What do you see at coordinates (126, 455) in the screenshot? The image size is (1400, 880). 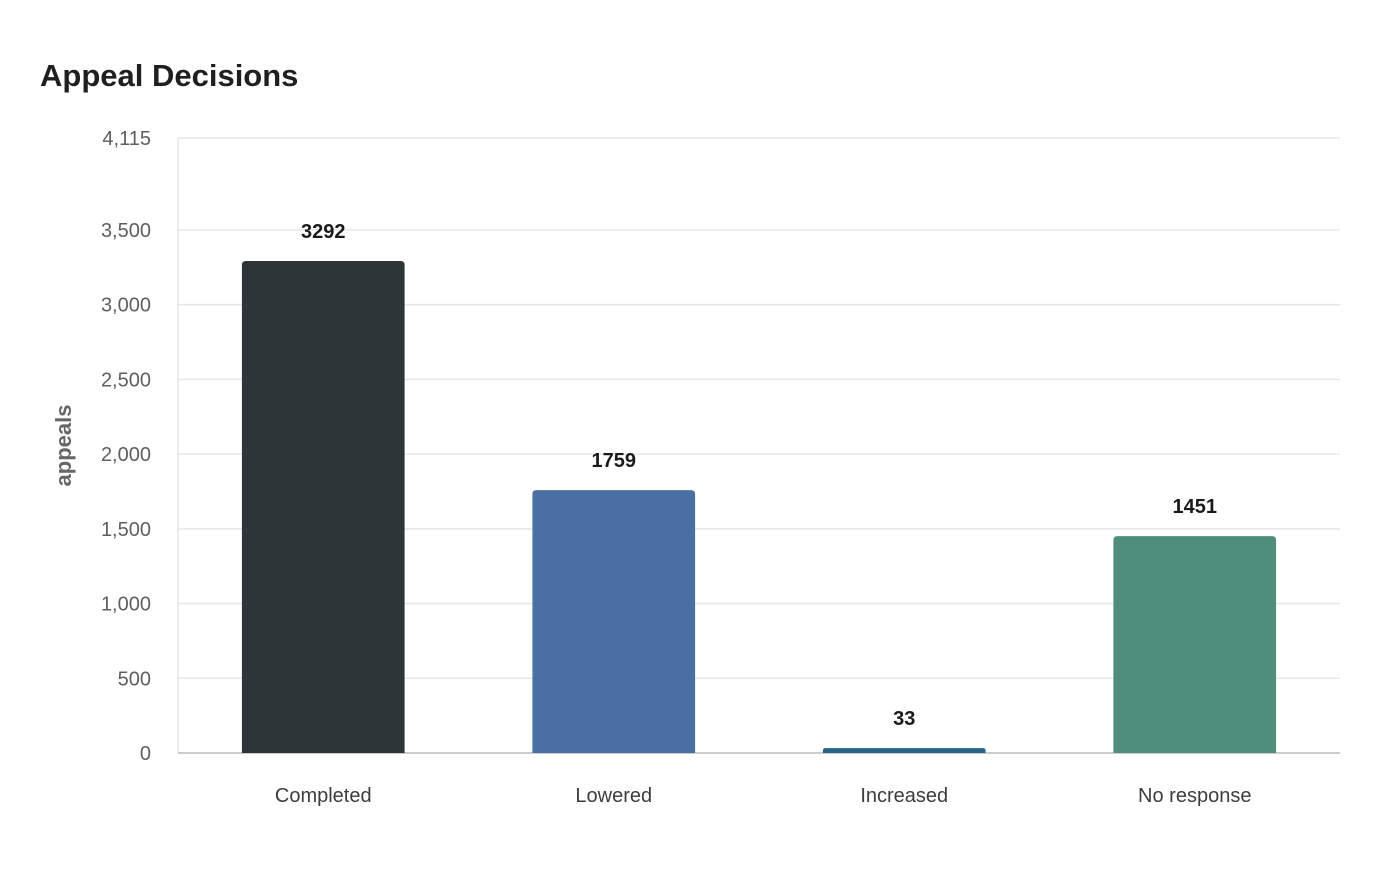 I see `y-tick-label: 2,000` at bounding box center [126, 455].